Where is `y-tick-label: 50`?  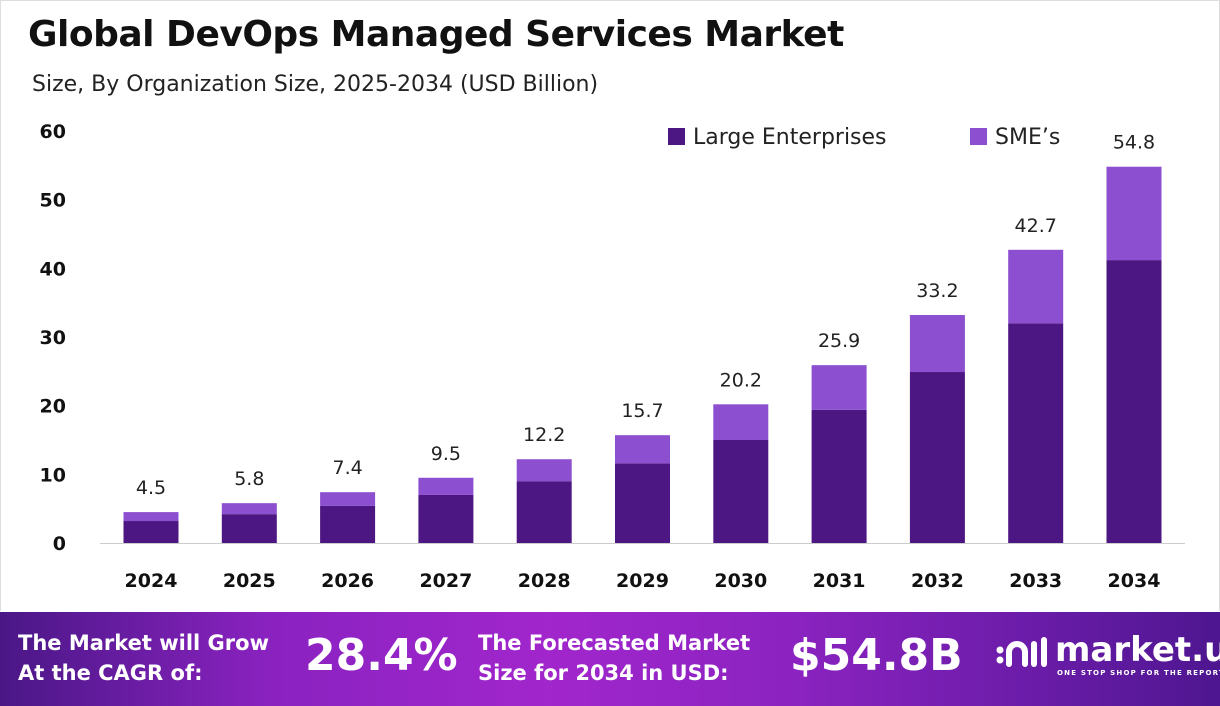 y-tick-label: 50 is located at coordinates (53, 201).